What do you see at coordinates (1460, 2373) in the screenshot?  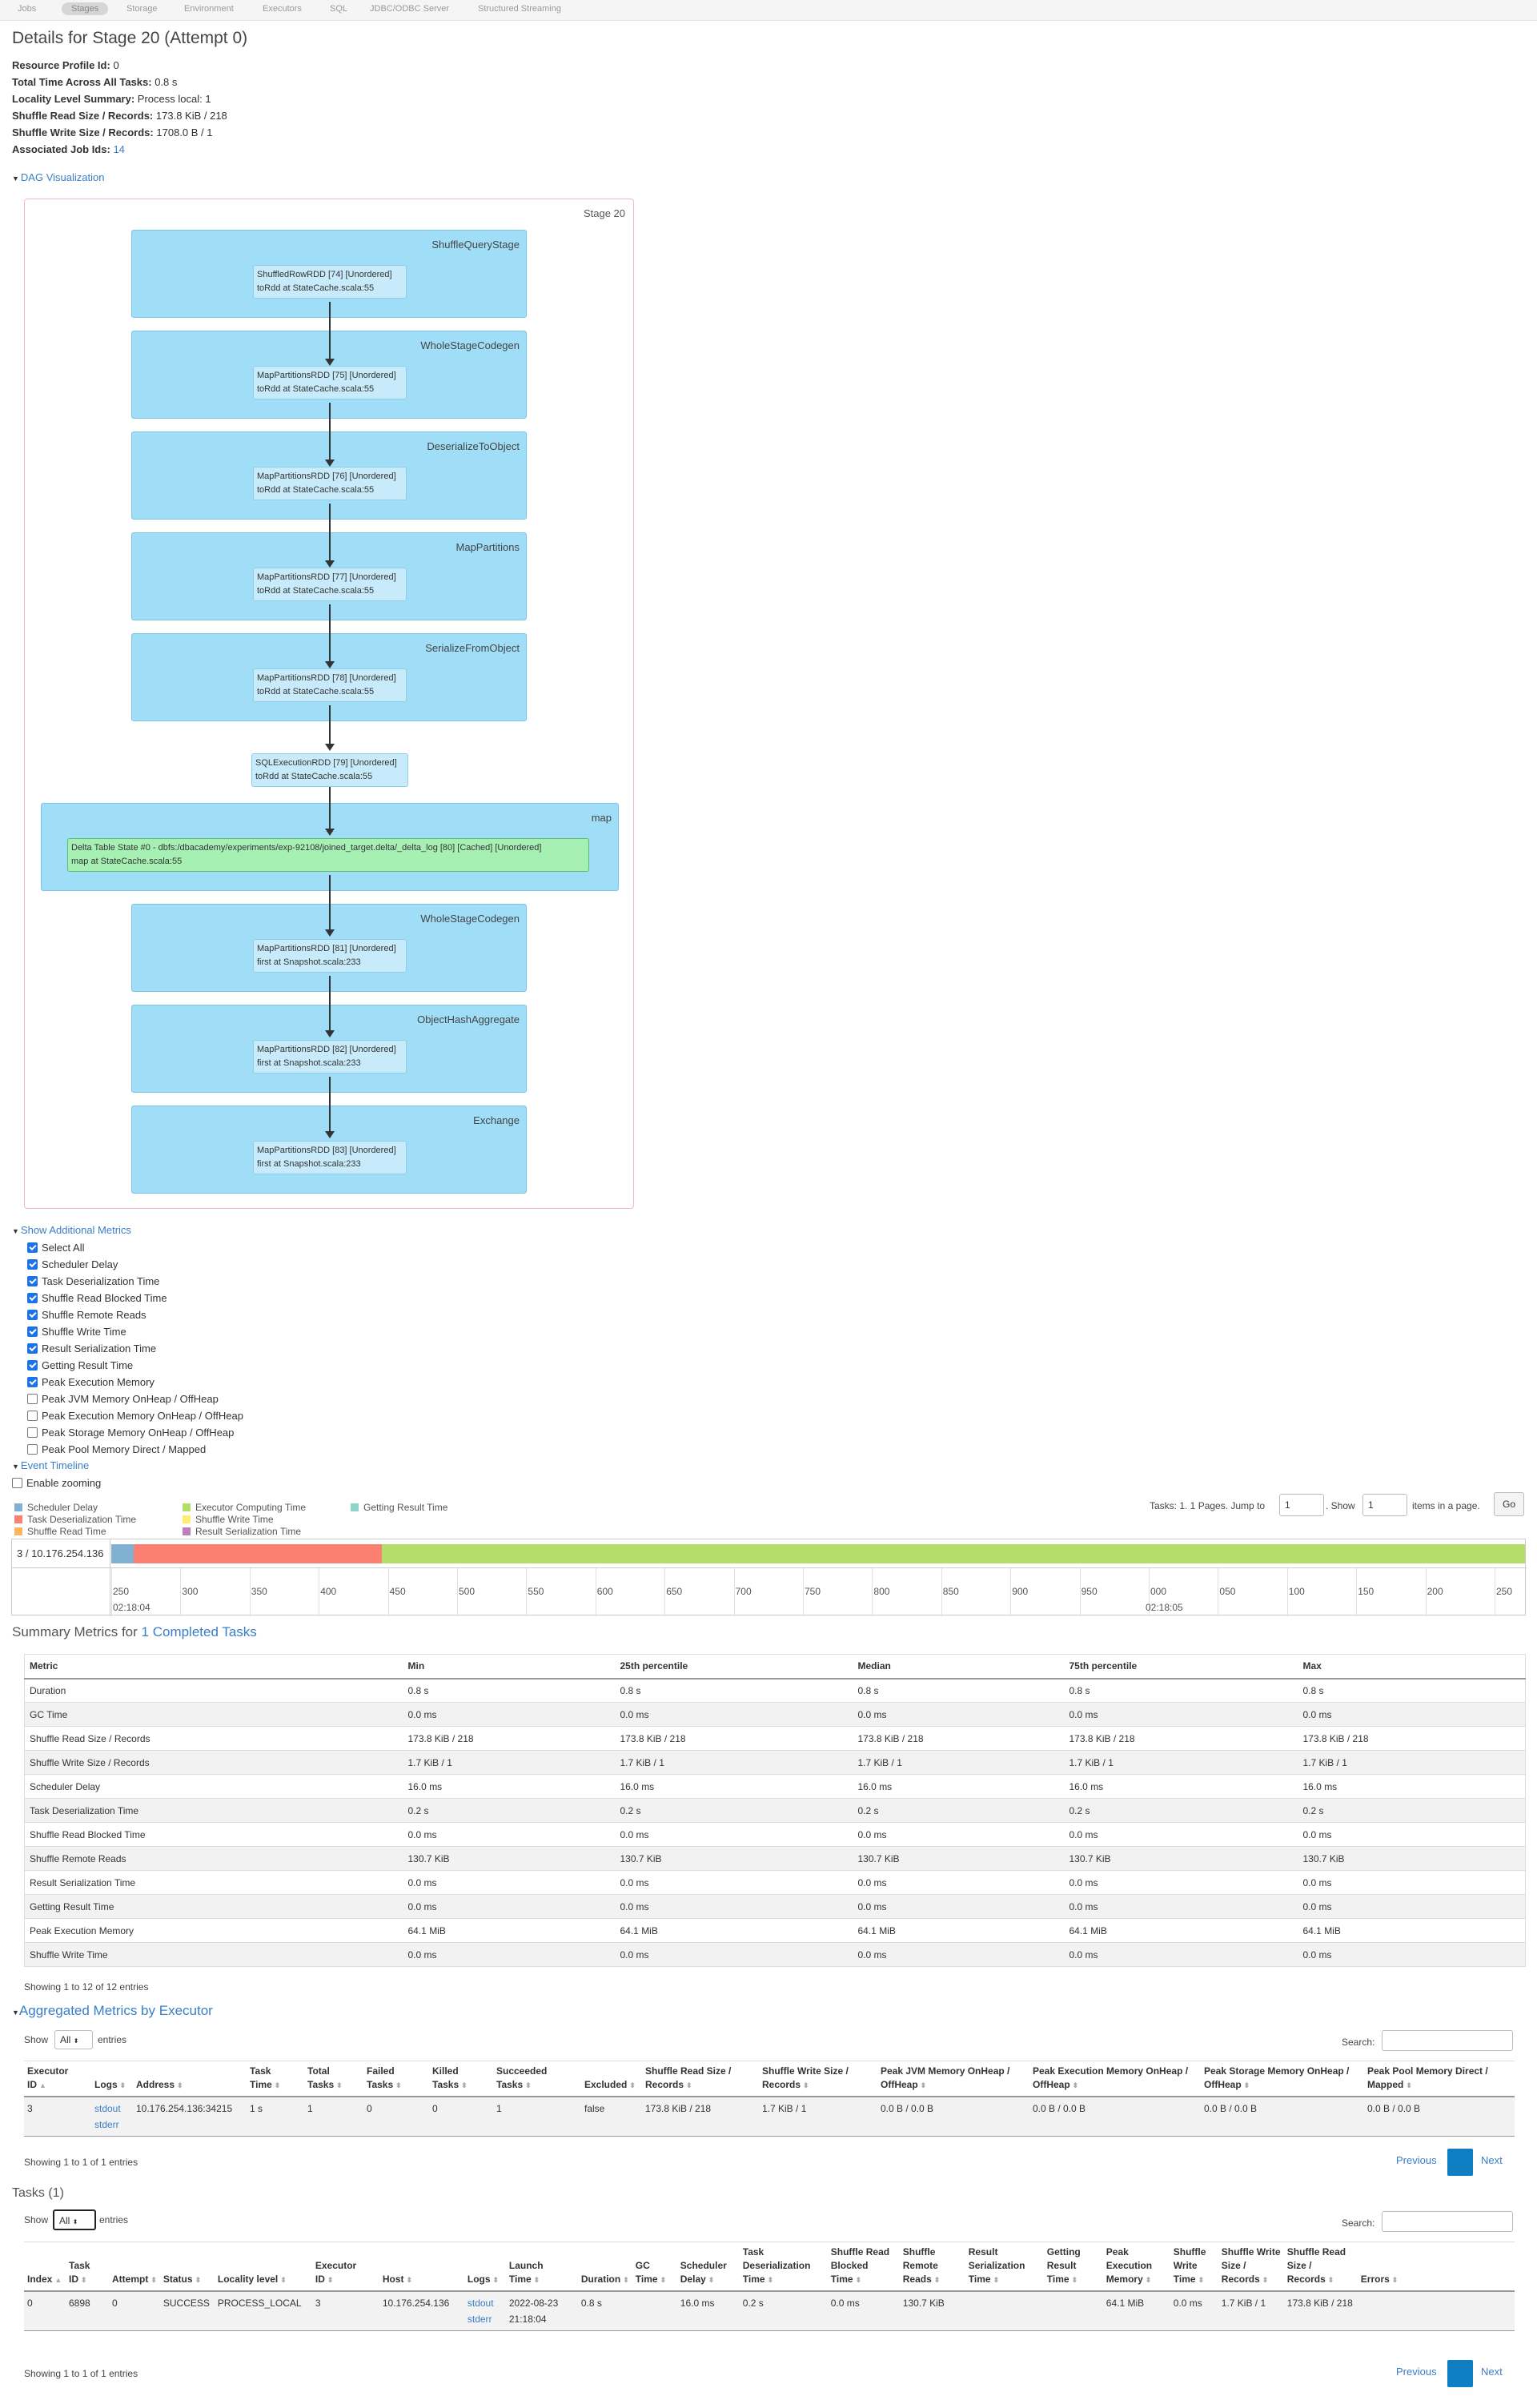 I see `tasks-current-page` at bounding box center [1460, 2373].